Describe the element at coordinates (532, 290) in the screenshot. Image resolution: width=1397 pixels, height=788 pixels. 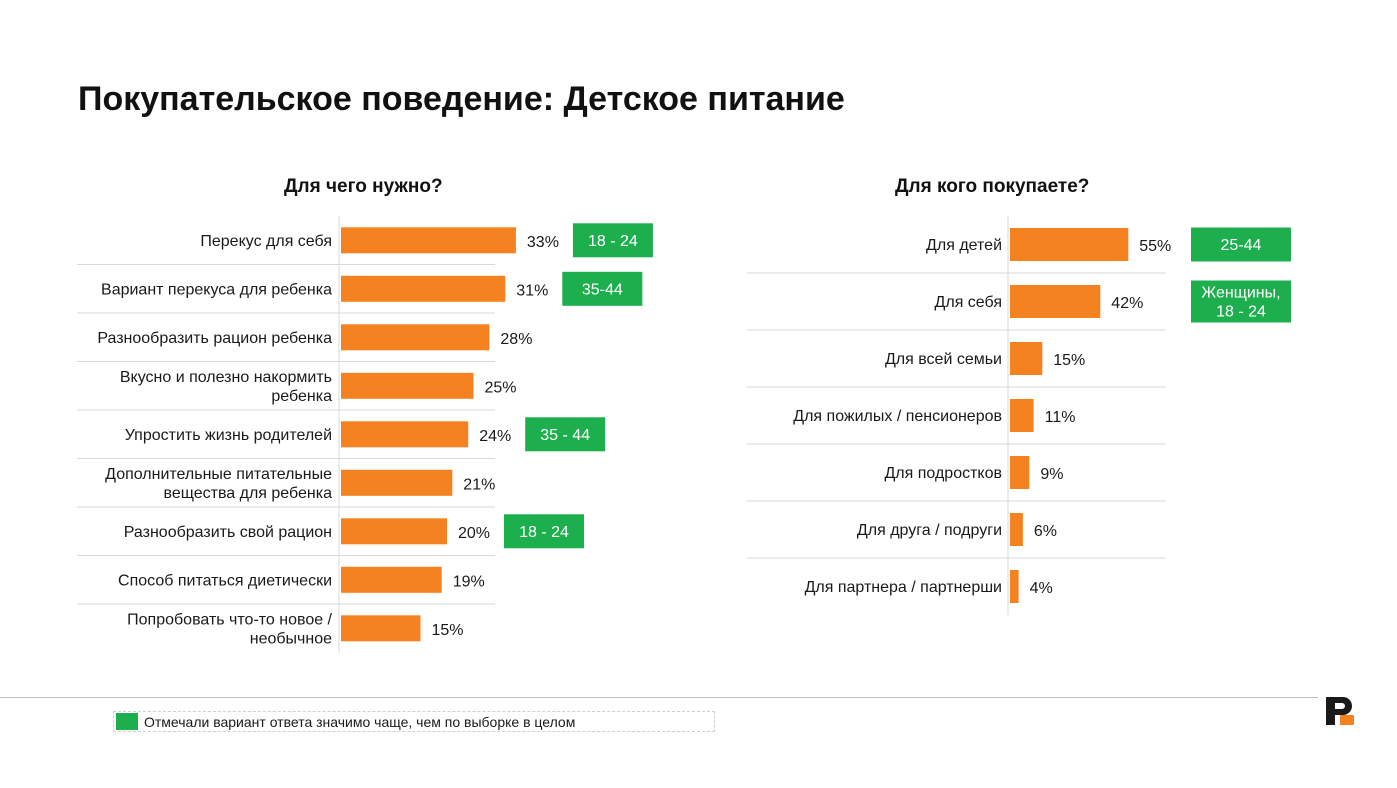
I see `data-label: 31%` at that location.